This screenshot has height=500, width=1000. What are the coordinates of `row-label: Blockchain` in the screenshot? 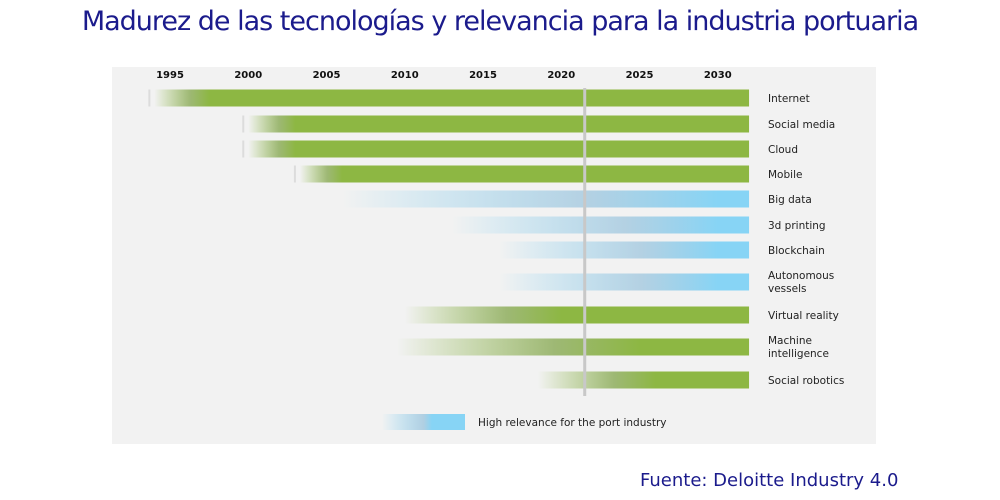 It's located at (796, 251).